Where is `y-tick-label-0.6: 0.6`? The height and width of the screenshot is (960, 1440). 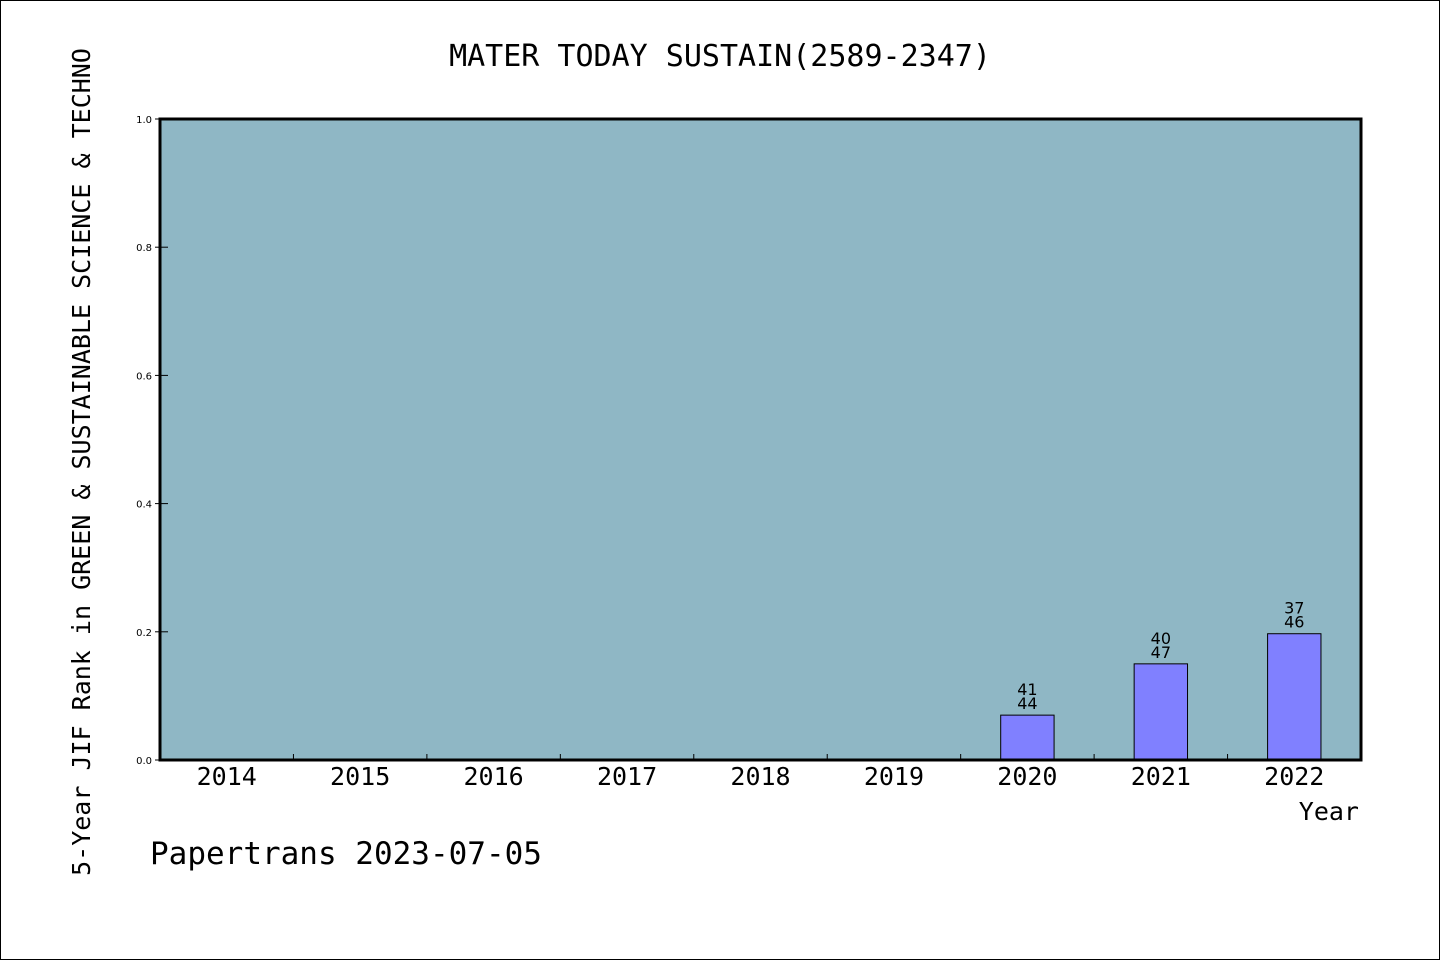
y-tick-label-0.6: 0.6 is located at coordinates (144, 376).